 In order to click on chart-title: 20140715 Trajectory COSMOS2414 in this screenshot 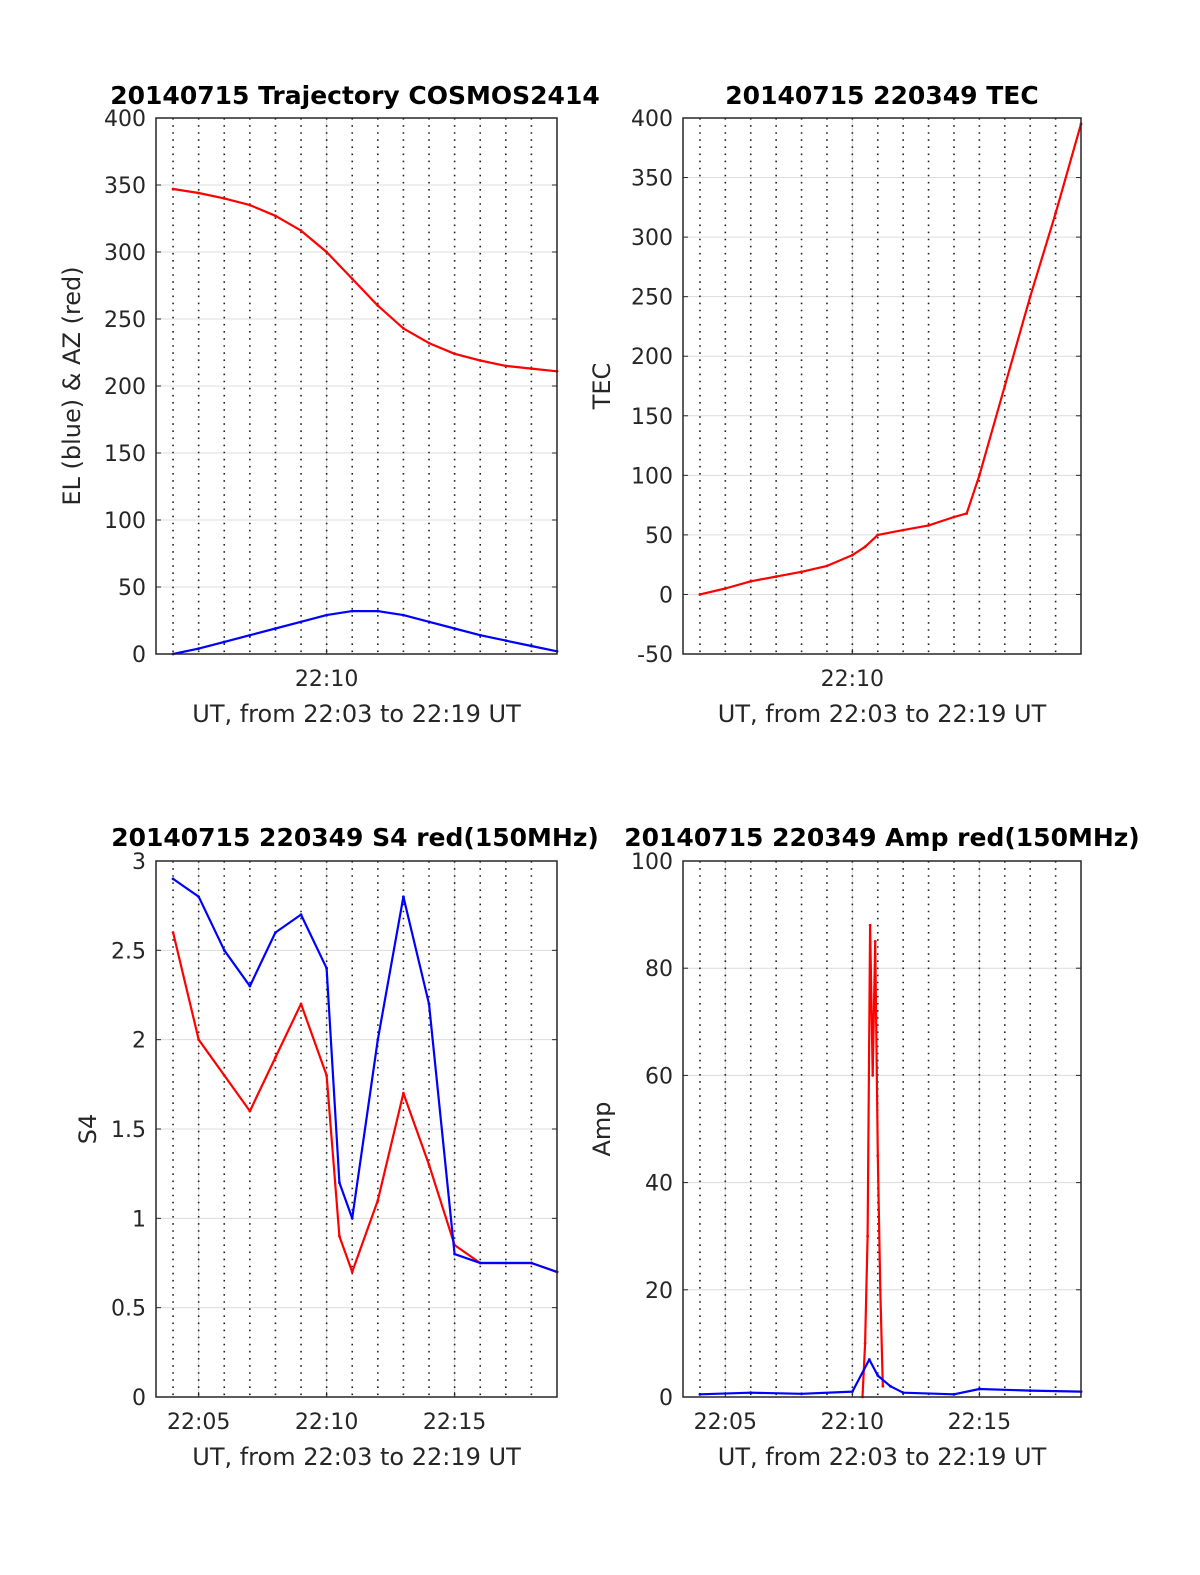, I will do `click(355, 95)`.